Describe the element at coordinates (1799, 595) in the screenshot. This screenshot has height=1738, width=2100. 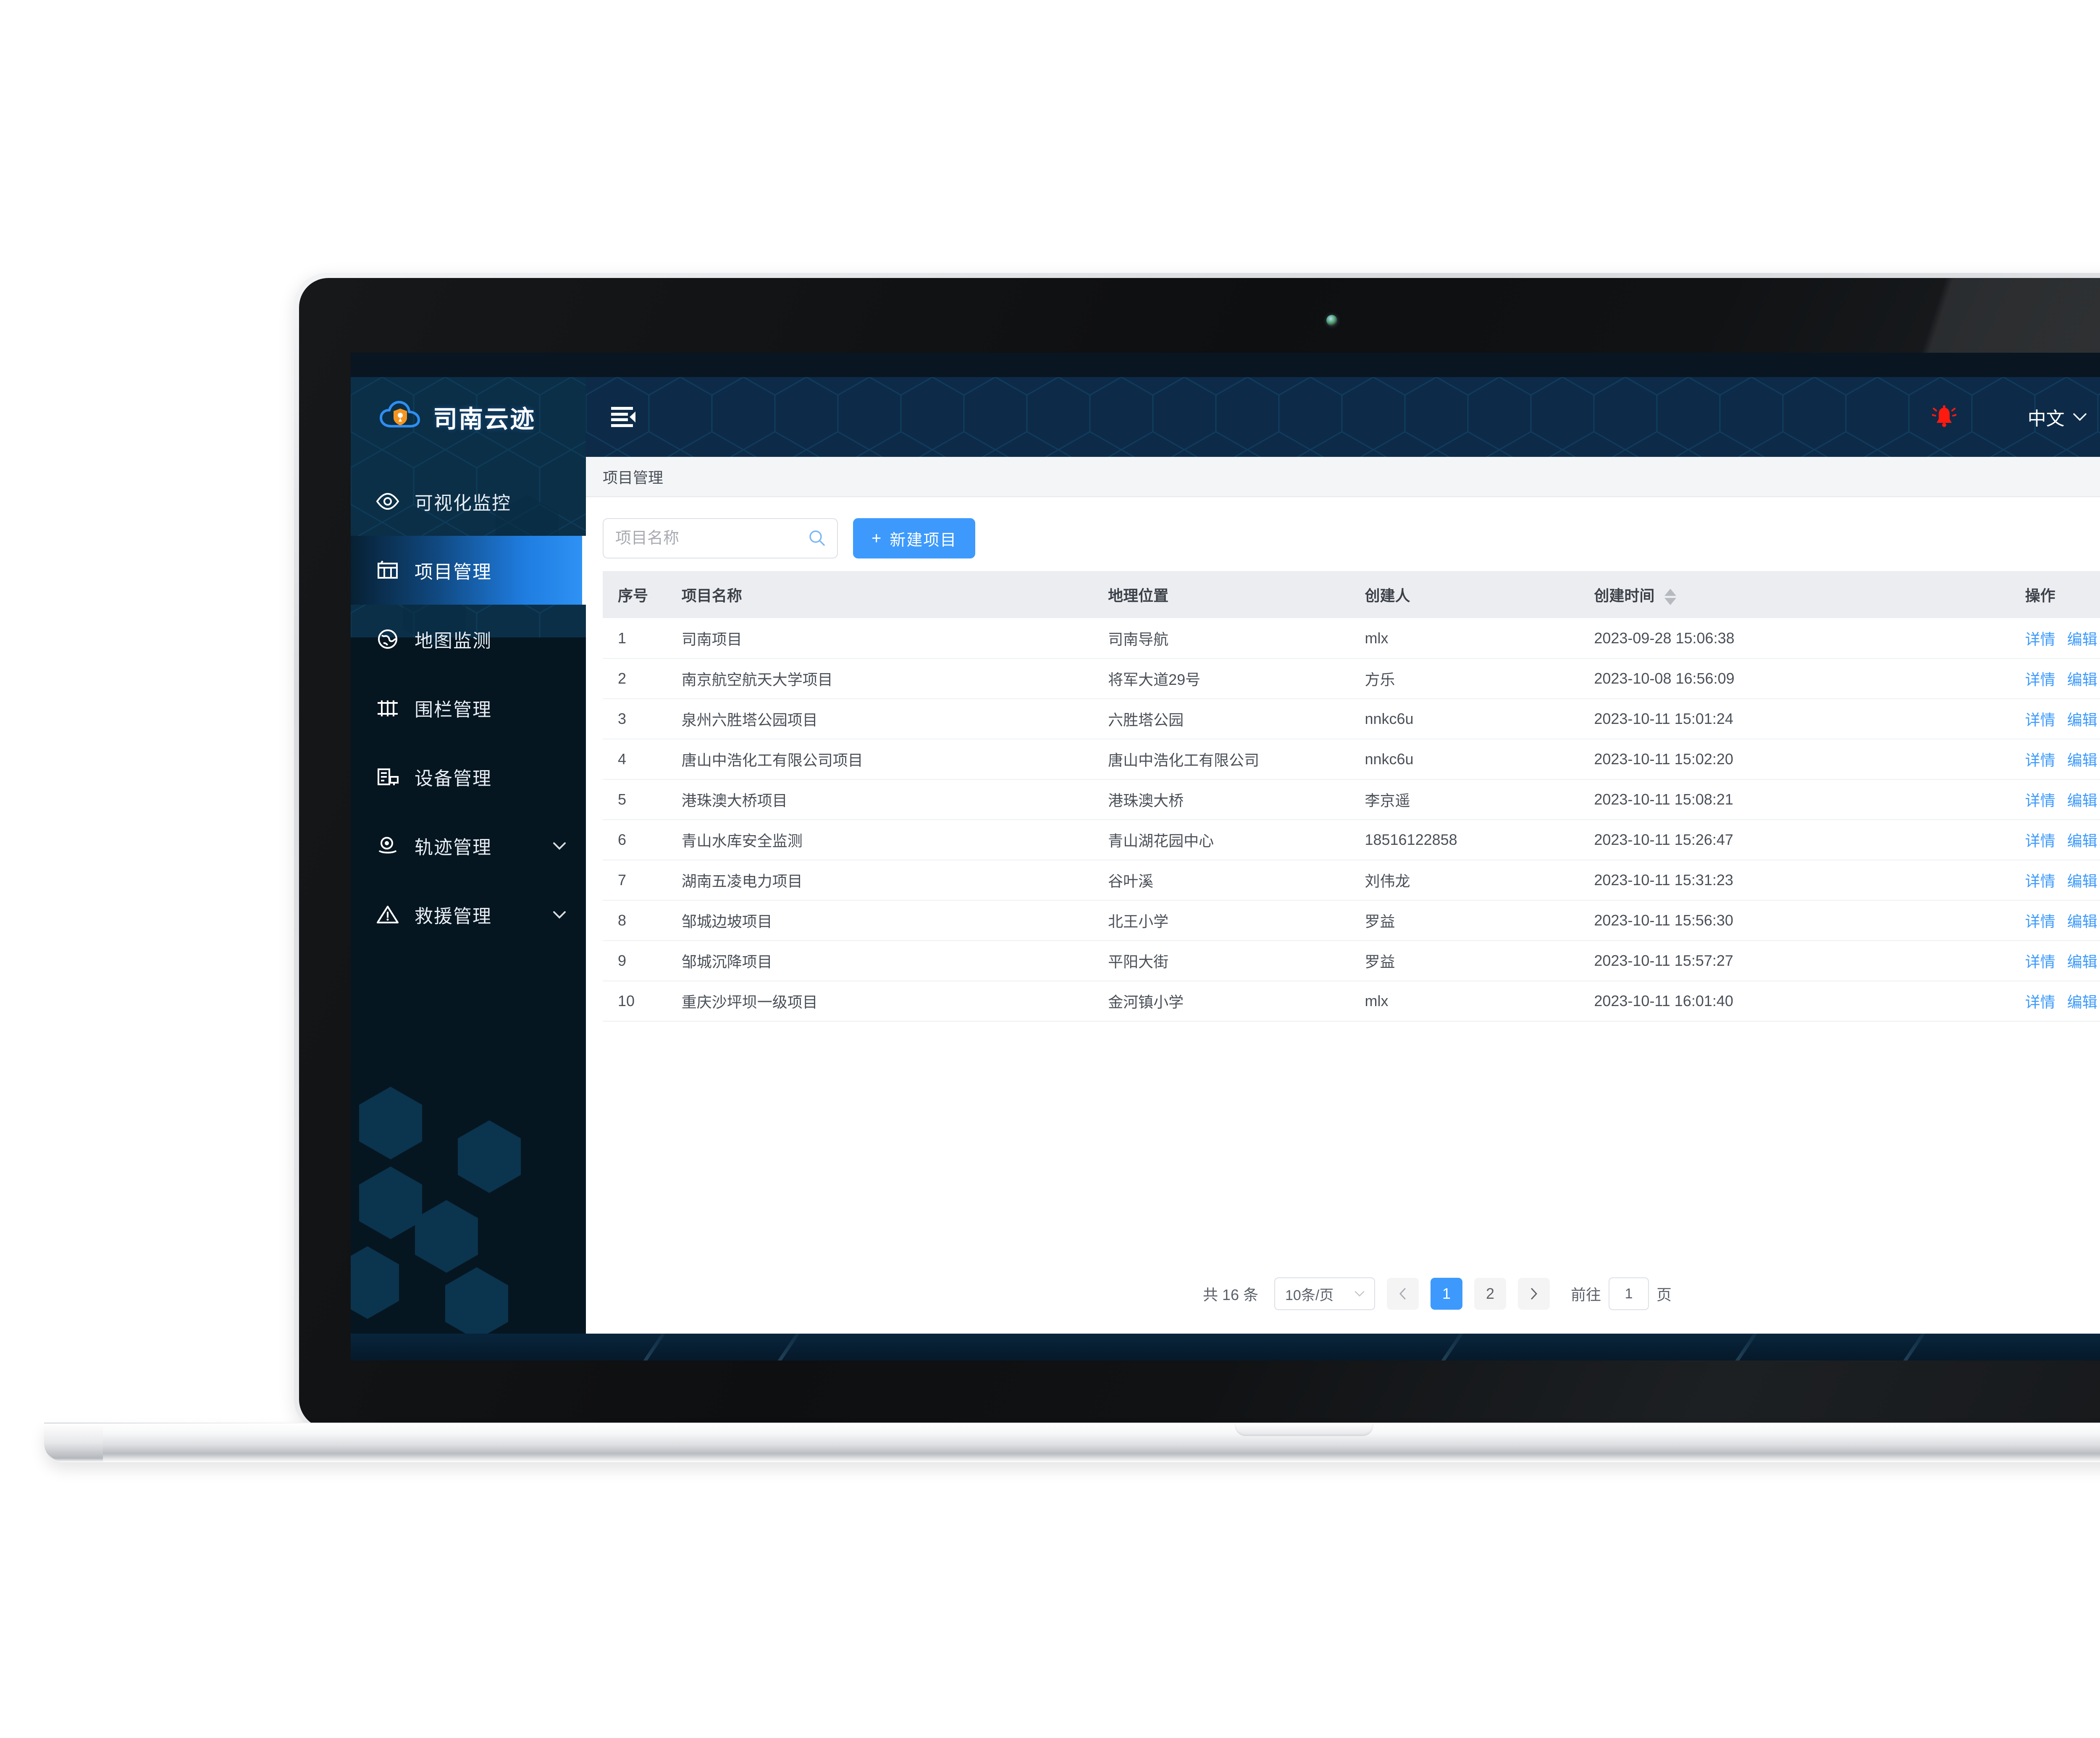
I see `column-header-created-time: 创建时间` at that location.